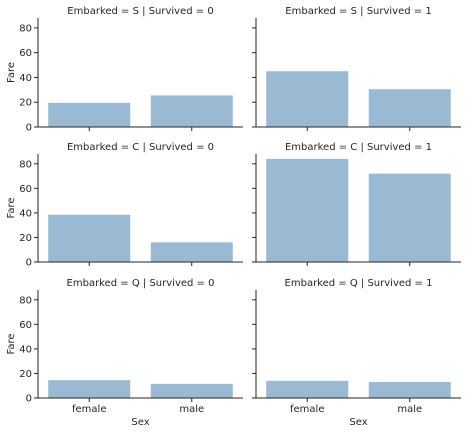 The image size is (474, 433). Describe the element at coordinates (141, 283) in the screenshot. I see `panel-title: Embarked = Q | Survived = 0` at that location.